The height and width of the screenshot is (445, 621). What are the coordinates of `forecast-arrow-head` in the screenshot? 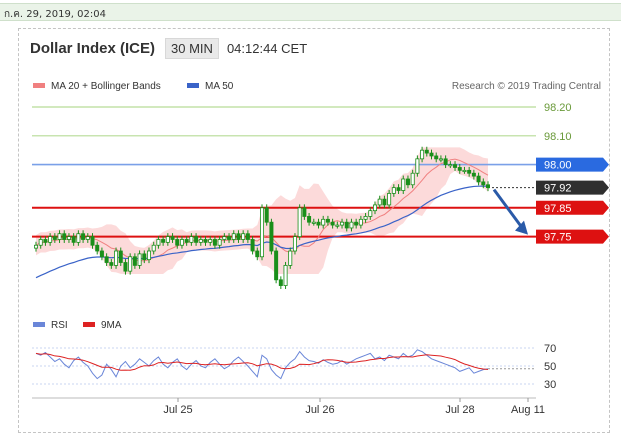 It's located at (521, 227).